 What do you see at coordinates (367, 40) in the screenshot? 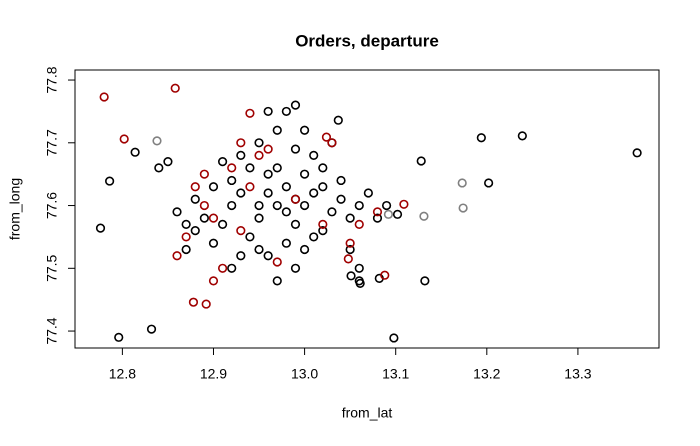
I see `chart-title: Orders, departure` at bounding box center [367, 40].